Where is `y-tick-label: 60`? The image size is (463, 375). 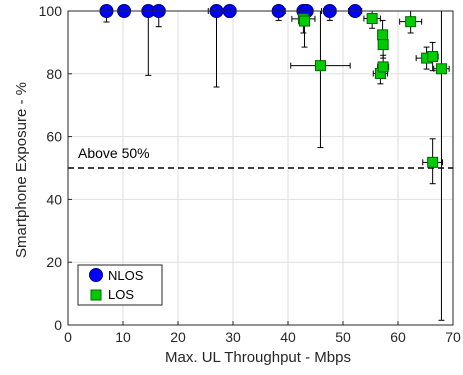
y-tick-label: 60 is located at coordinates (54, 137).